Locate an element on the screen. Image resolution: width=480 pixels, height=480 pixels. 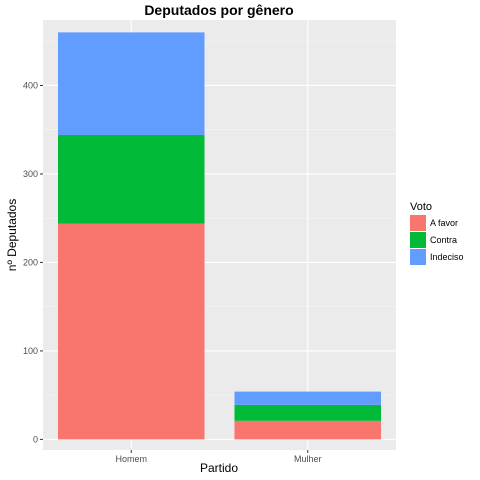
x-axis: Homem Mulher is located at coordinates (218, 457).